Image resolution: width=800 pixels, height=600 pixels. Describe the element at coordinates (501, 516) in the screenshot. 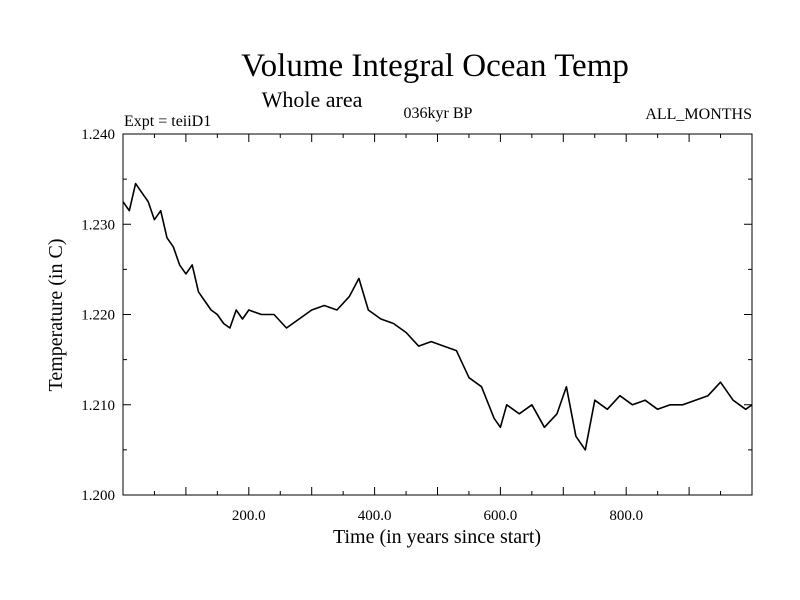

I see `x-tick-label: 600.0` at that location.